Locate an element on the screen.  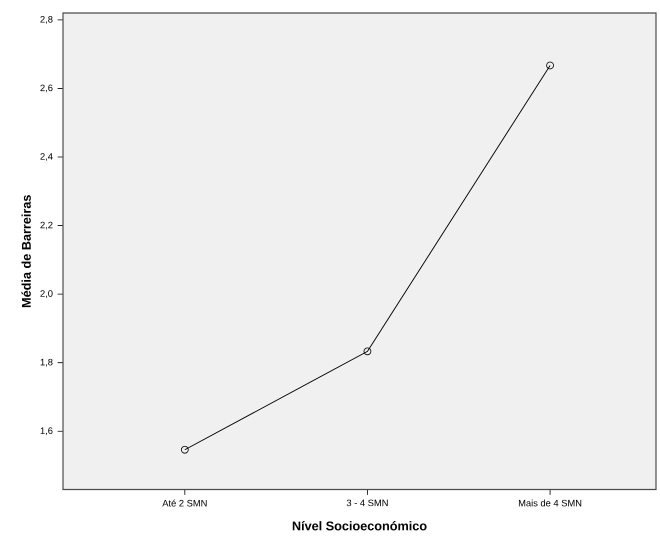
y-tick-label: 1,6 is located at coordinates (46, 431).